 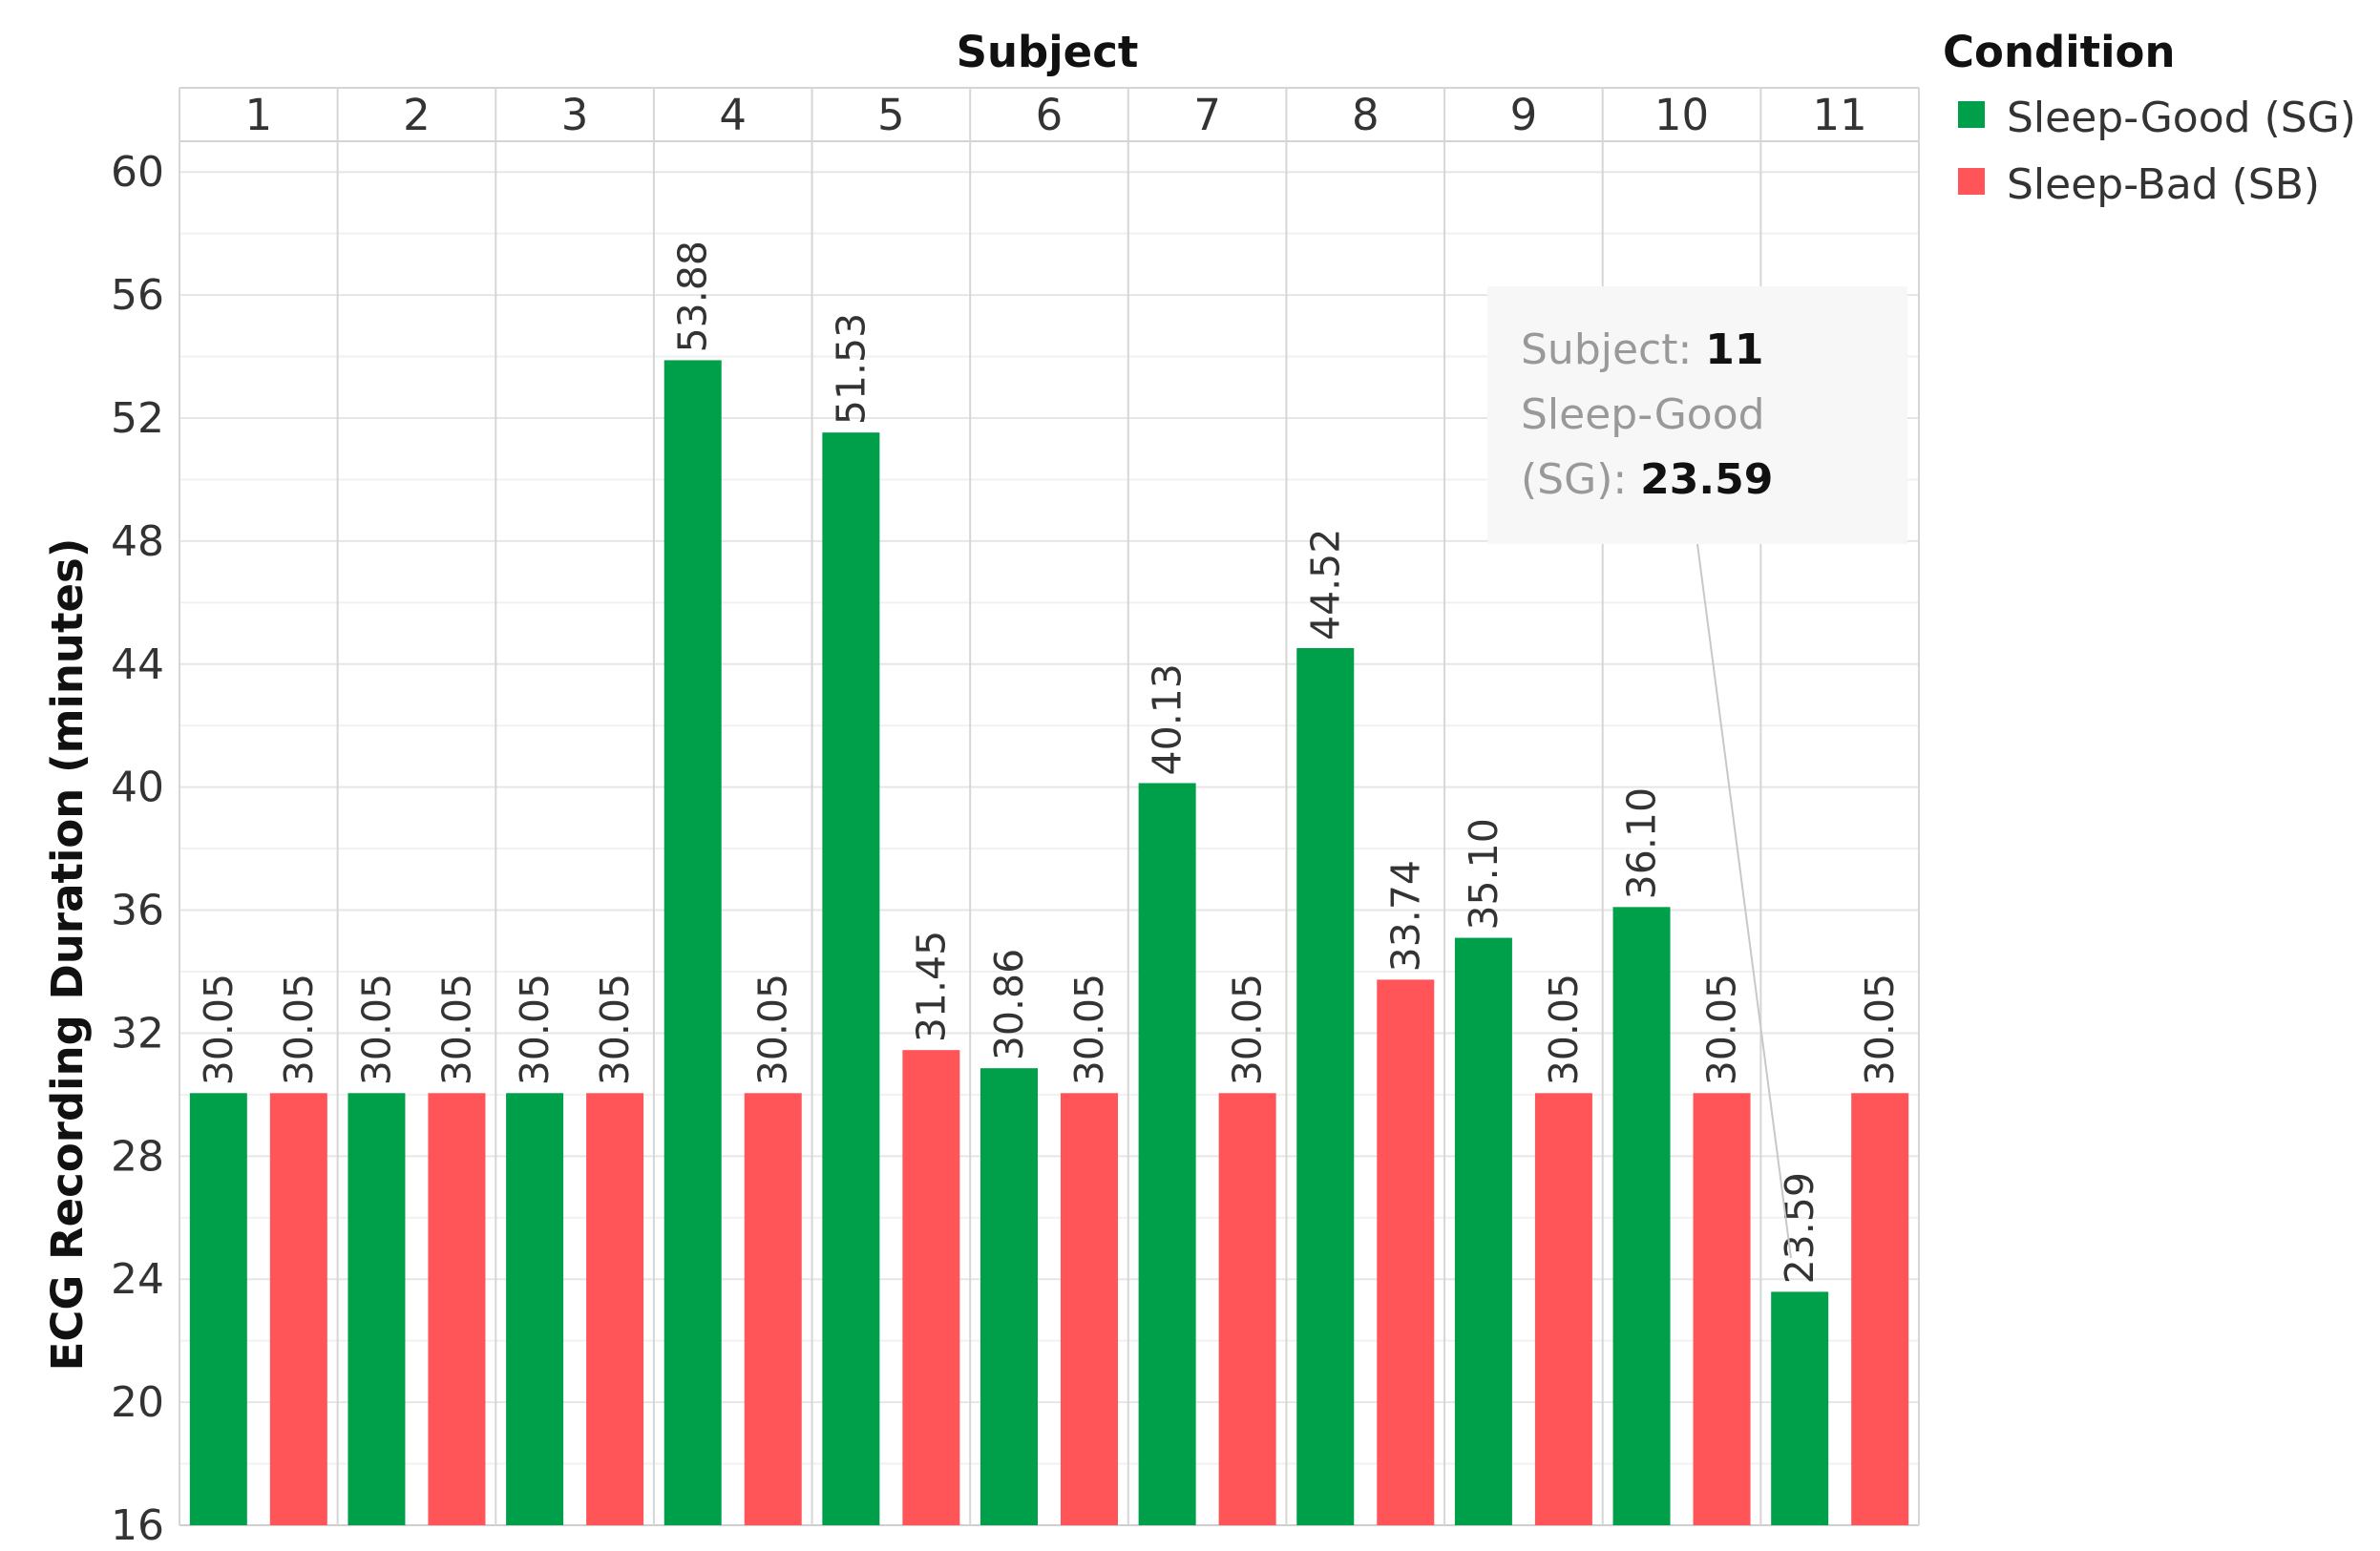 What do you see at coordinates (137, 1402) in the screenshot?
I see `y-tick-label: 20` at bounding box center [137, 1402].